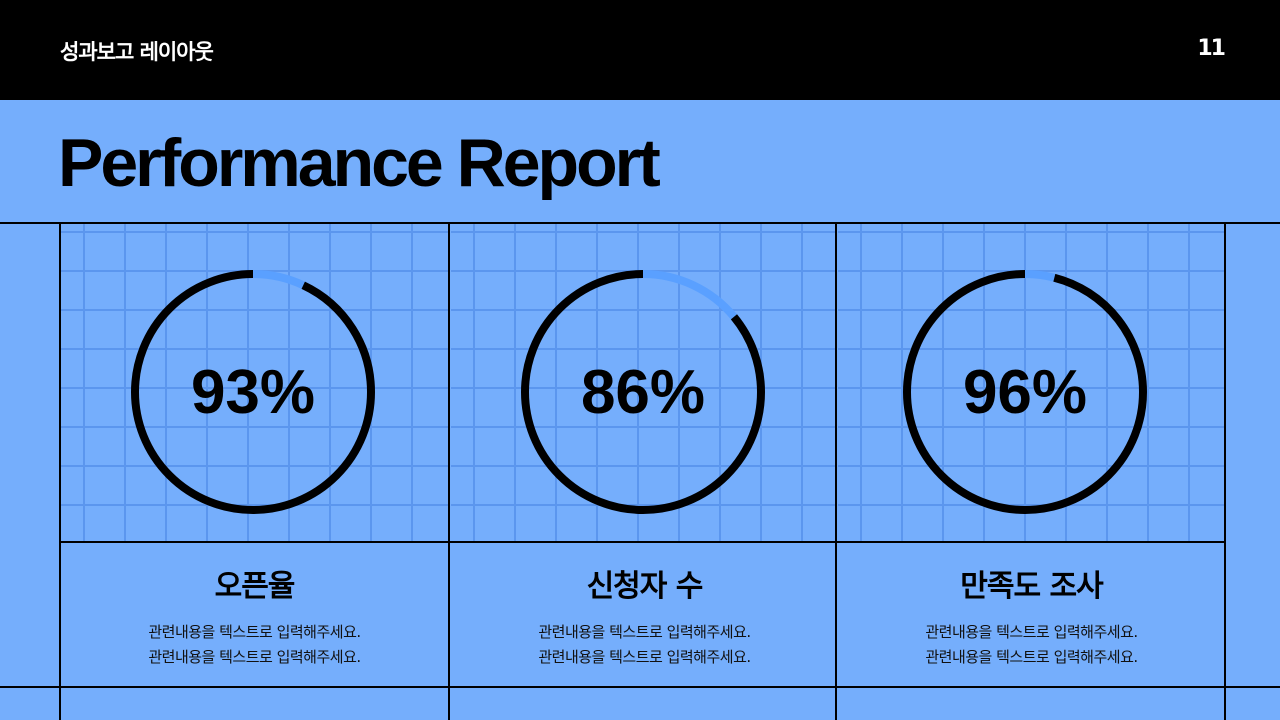 Image resolution: width=1280 pixels, height=720 pixels. I want to click on metric-value: 93%, so click(253, 392).